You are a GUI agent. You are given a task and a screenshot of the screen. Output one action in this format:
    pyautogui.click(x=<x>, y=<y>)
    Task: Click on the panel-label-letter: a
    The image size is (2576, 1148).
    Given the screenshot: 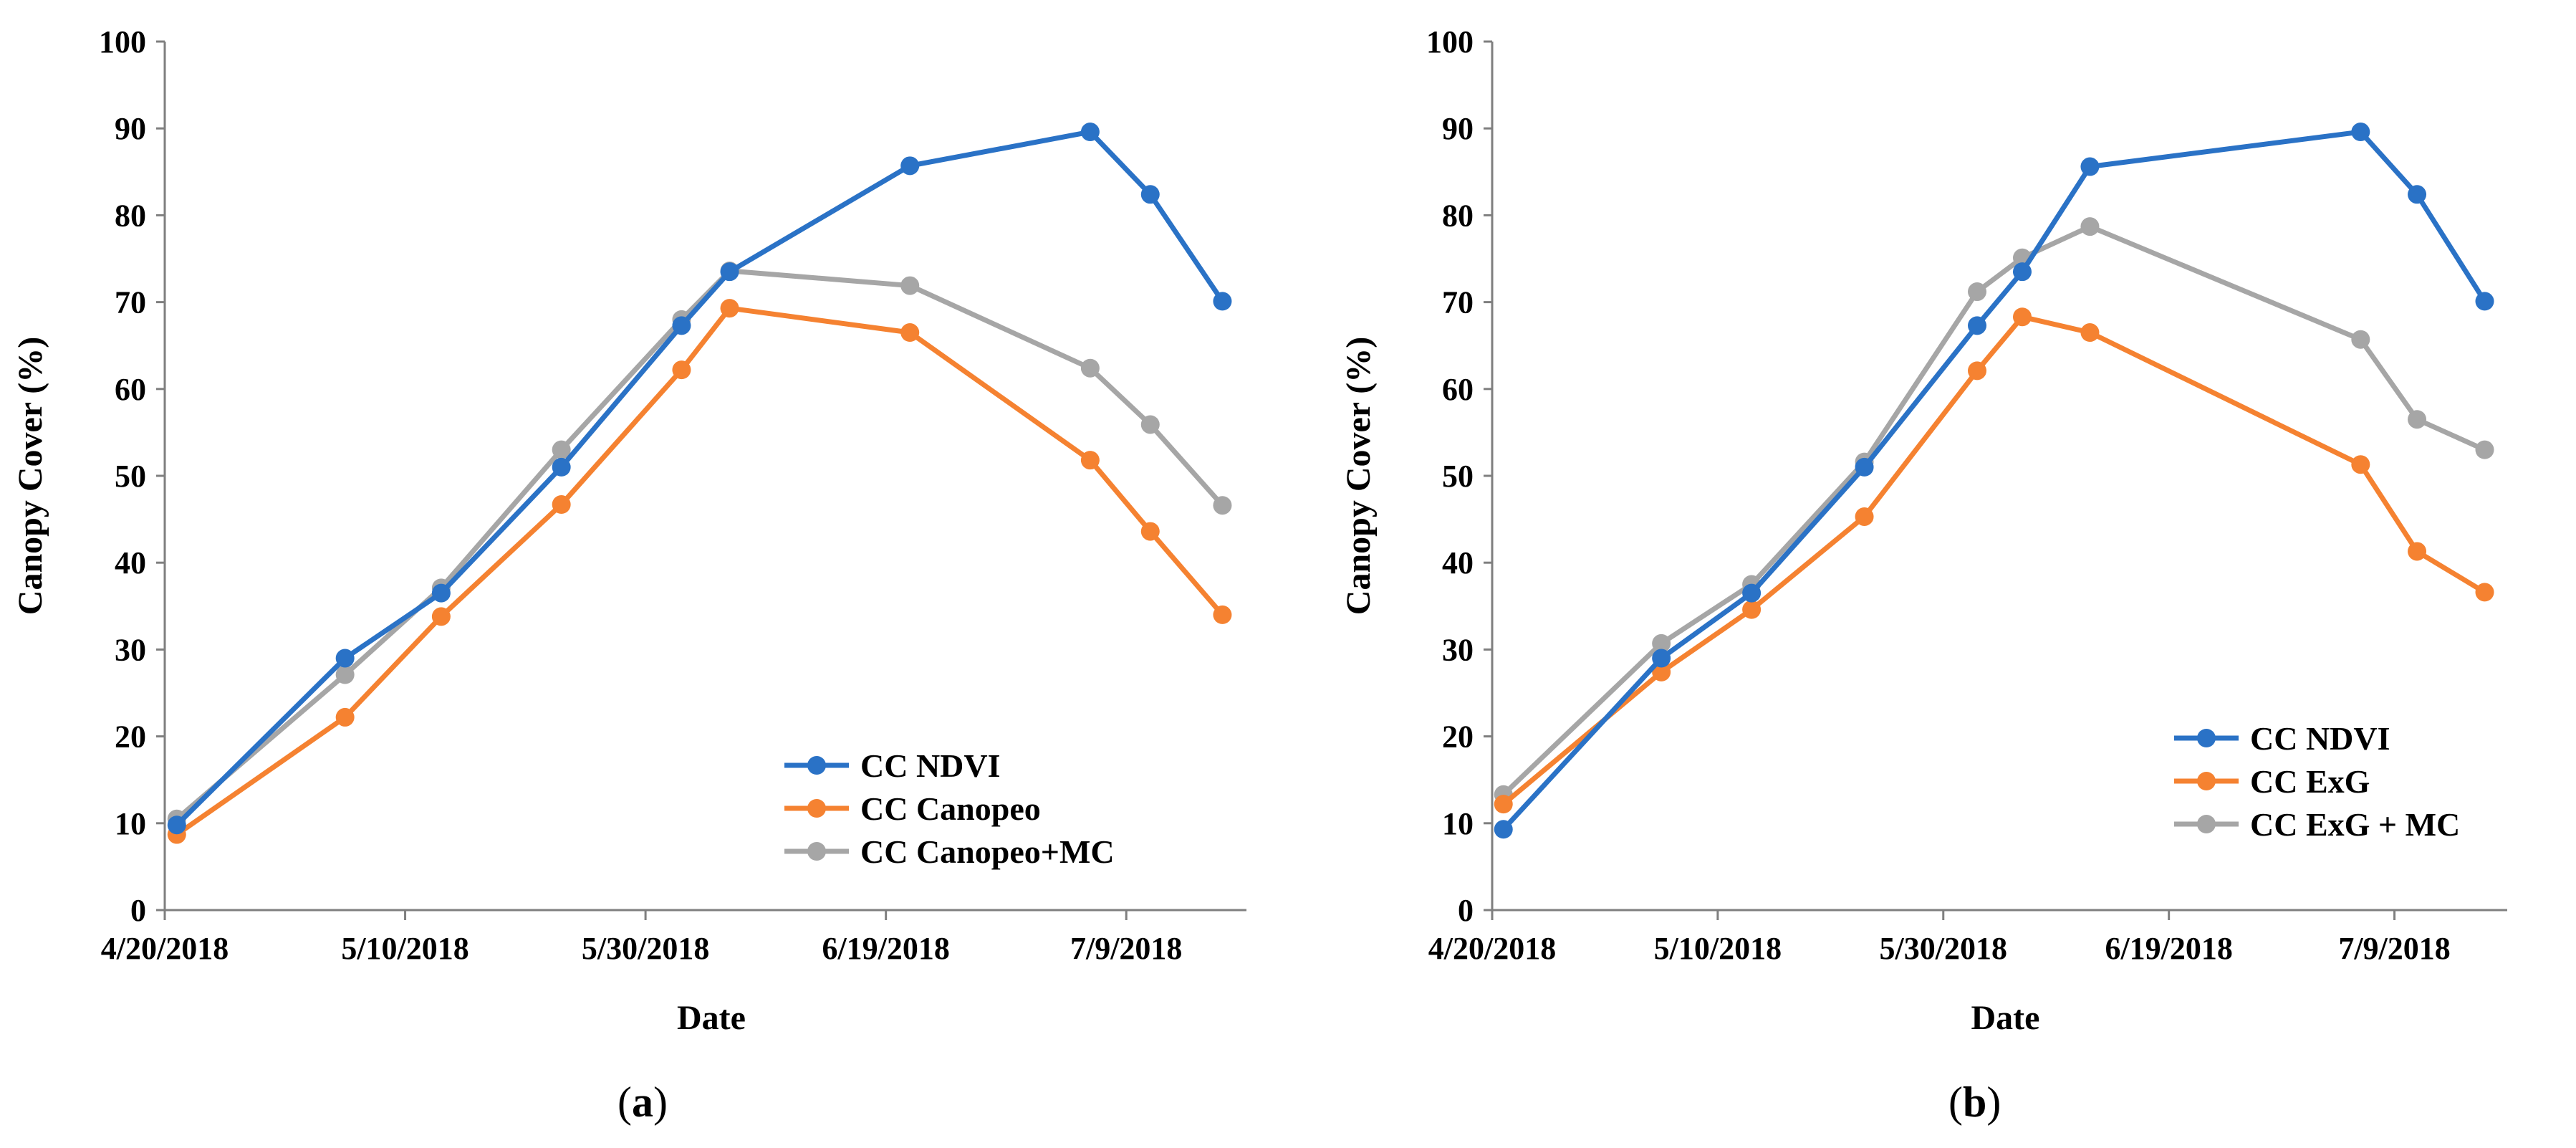 What is the action you would take?
    pyautogui.click(x=642, y=1102)
    